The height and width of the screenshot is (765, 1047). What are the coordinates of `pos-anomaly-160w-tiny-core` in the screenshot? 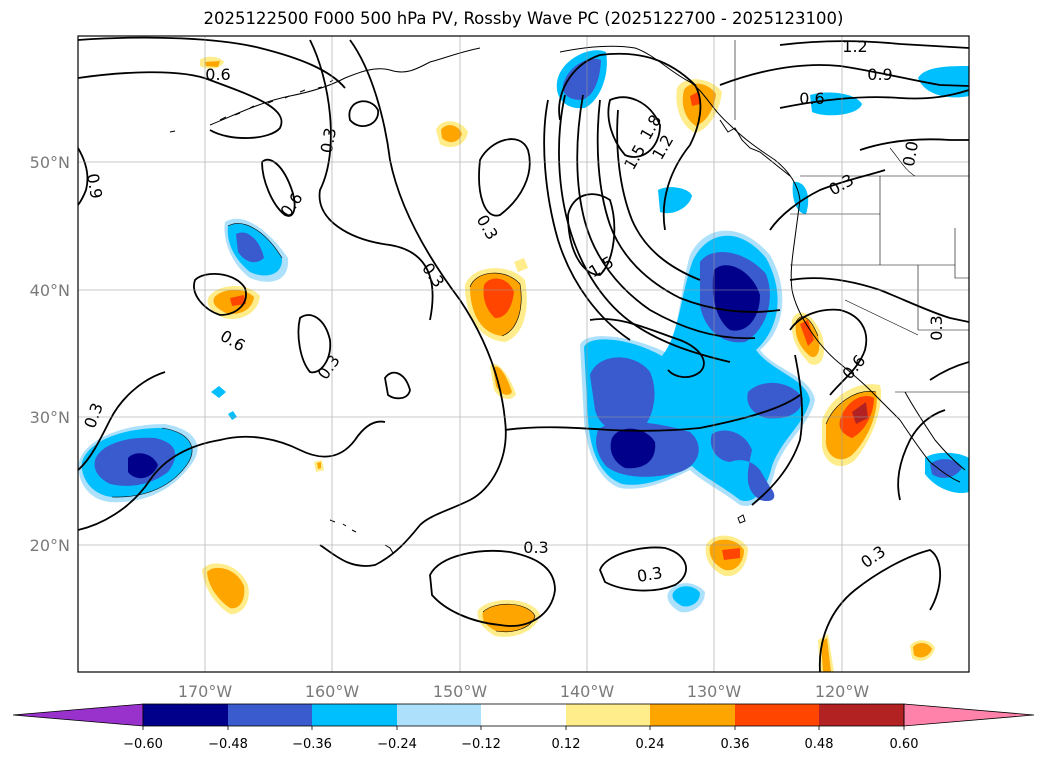 It's located at (319, 465).